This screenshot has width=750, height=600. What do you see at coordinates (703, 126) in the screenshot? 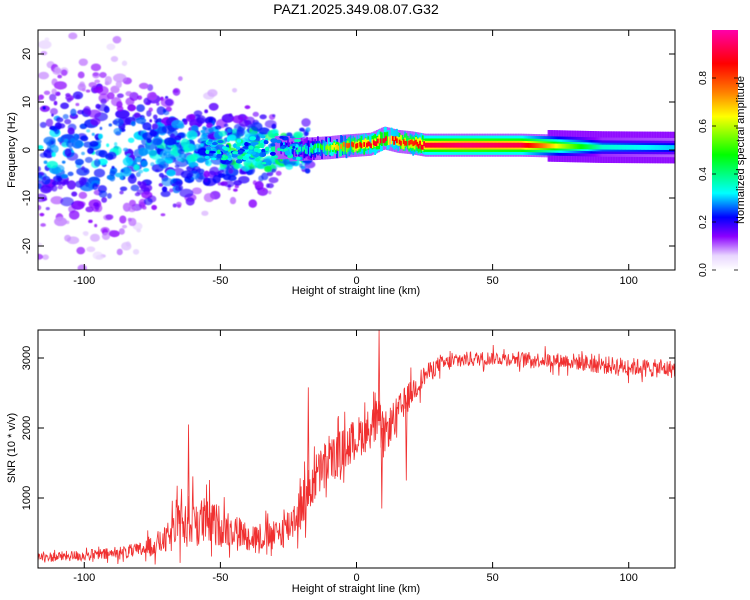
I see `colorbar-tick-label: 0.6` at bounding box center [703, 126].